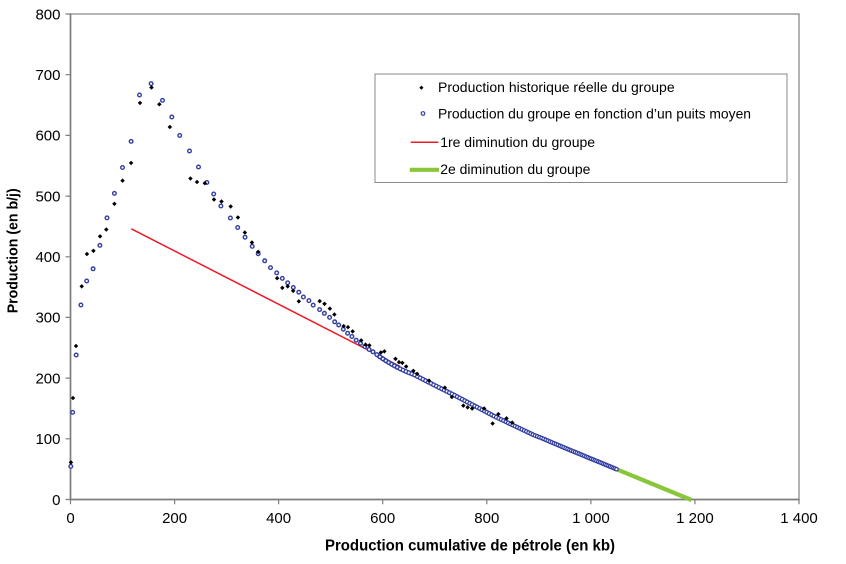  What do you see at coordinates (695, 518) in the screenshot?
I see `svg-text: 1 200` at bounding box center [695, 518].